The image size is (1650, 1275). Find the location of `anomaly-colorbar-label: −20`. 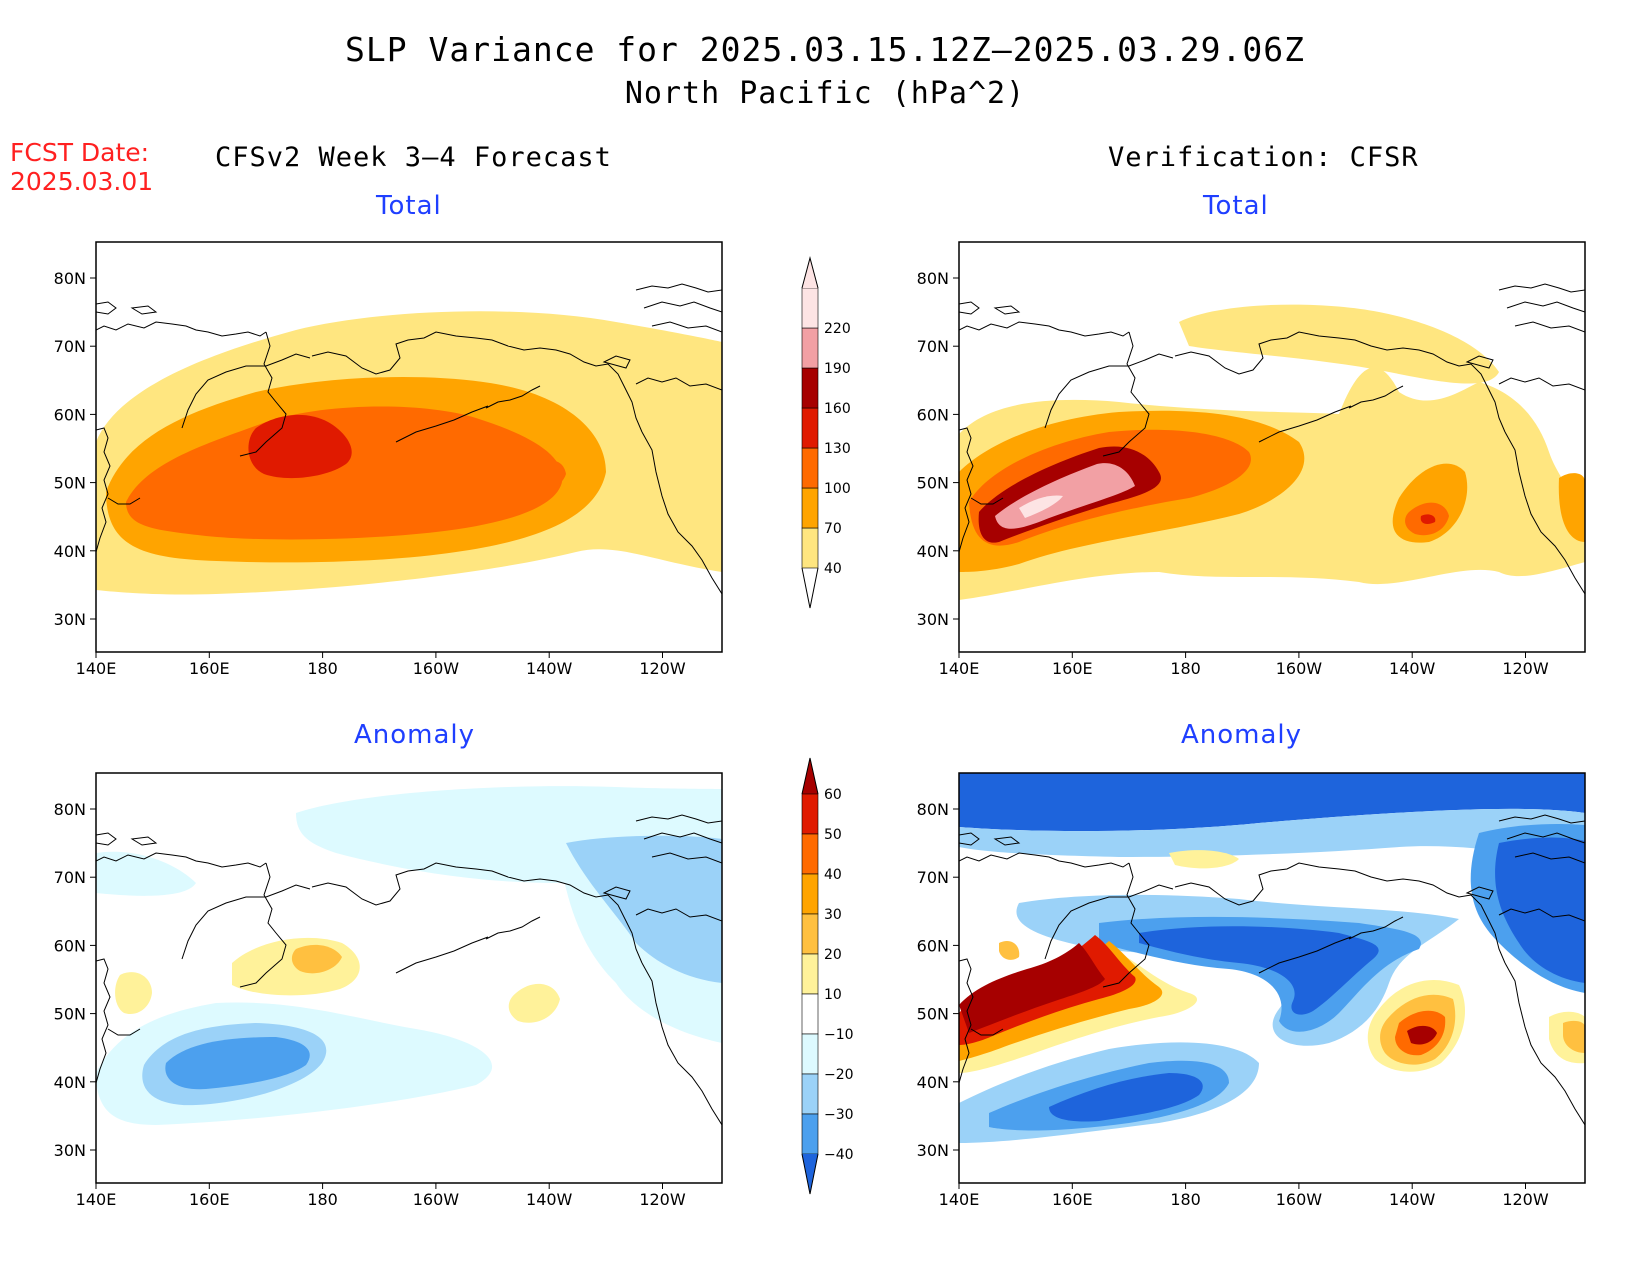

anomaly-colorbar-label: −20 is located at coordinates (839, 1075).